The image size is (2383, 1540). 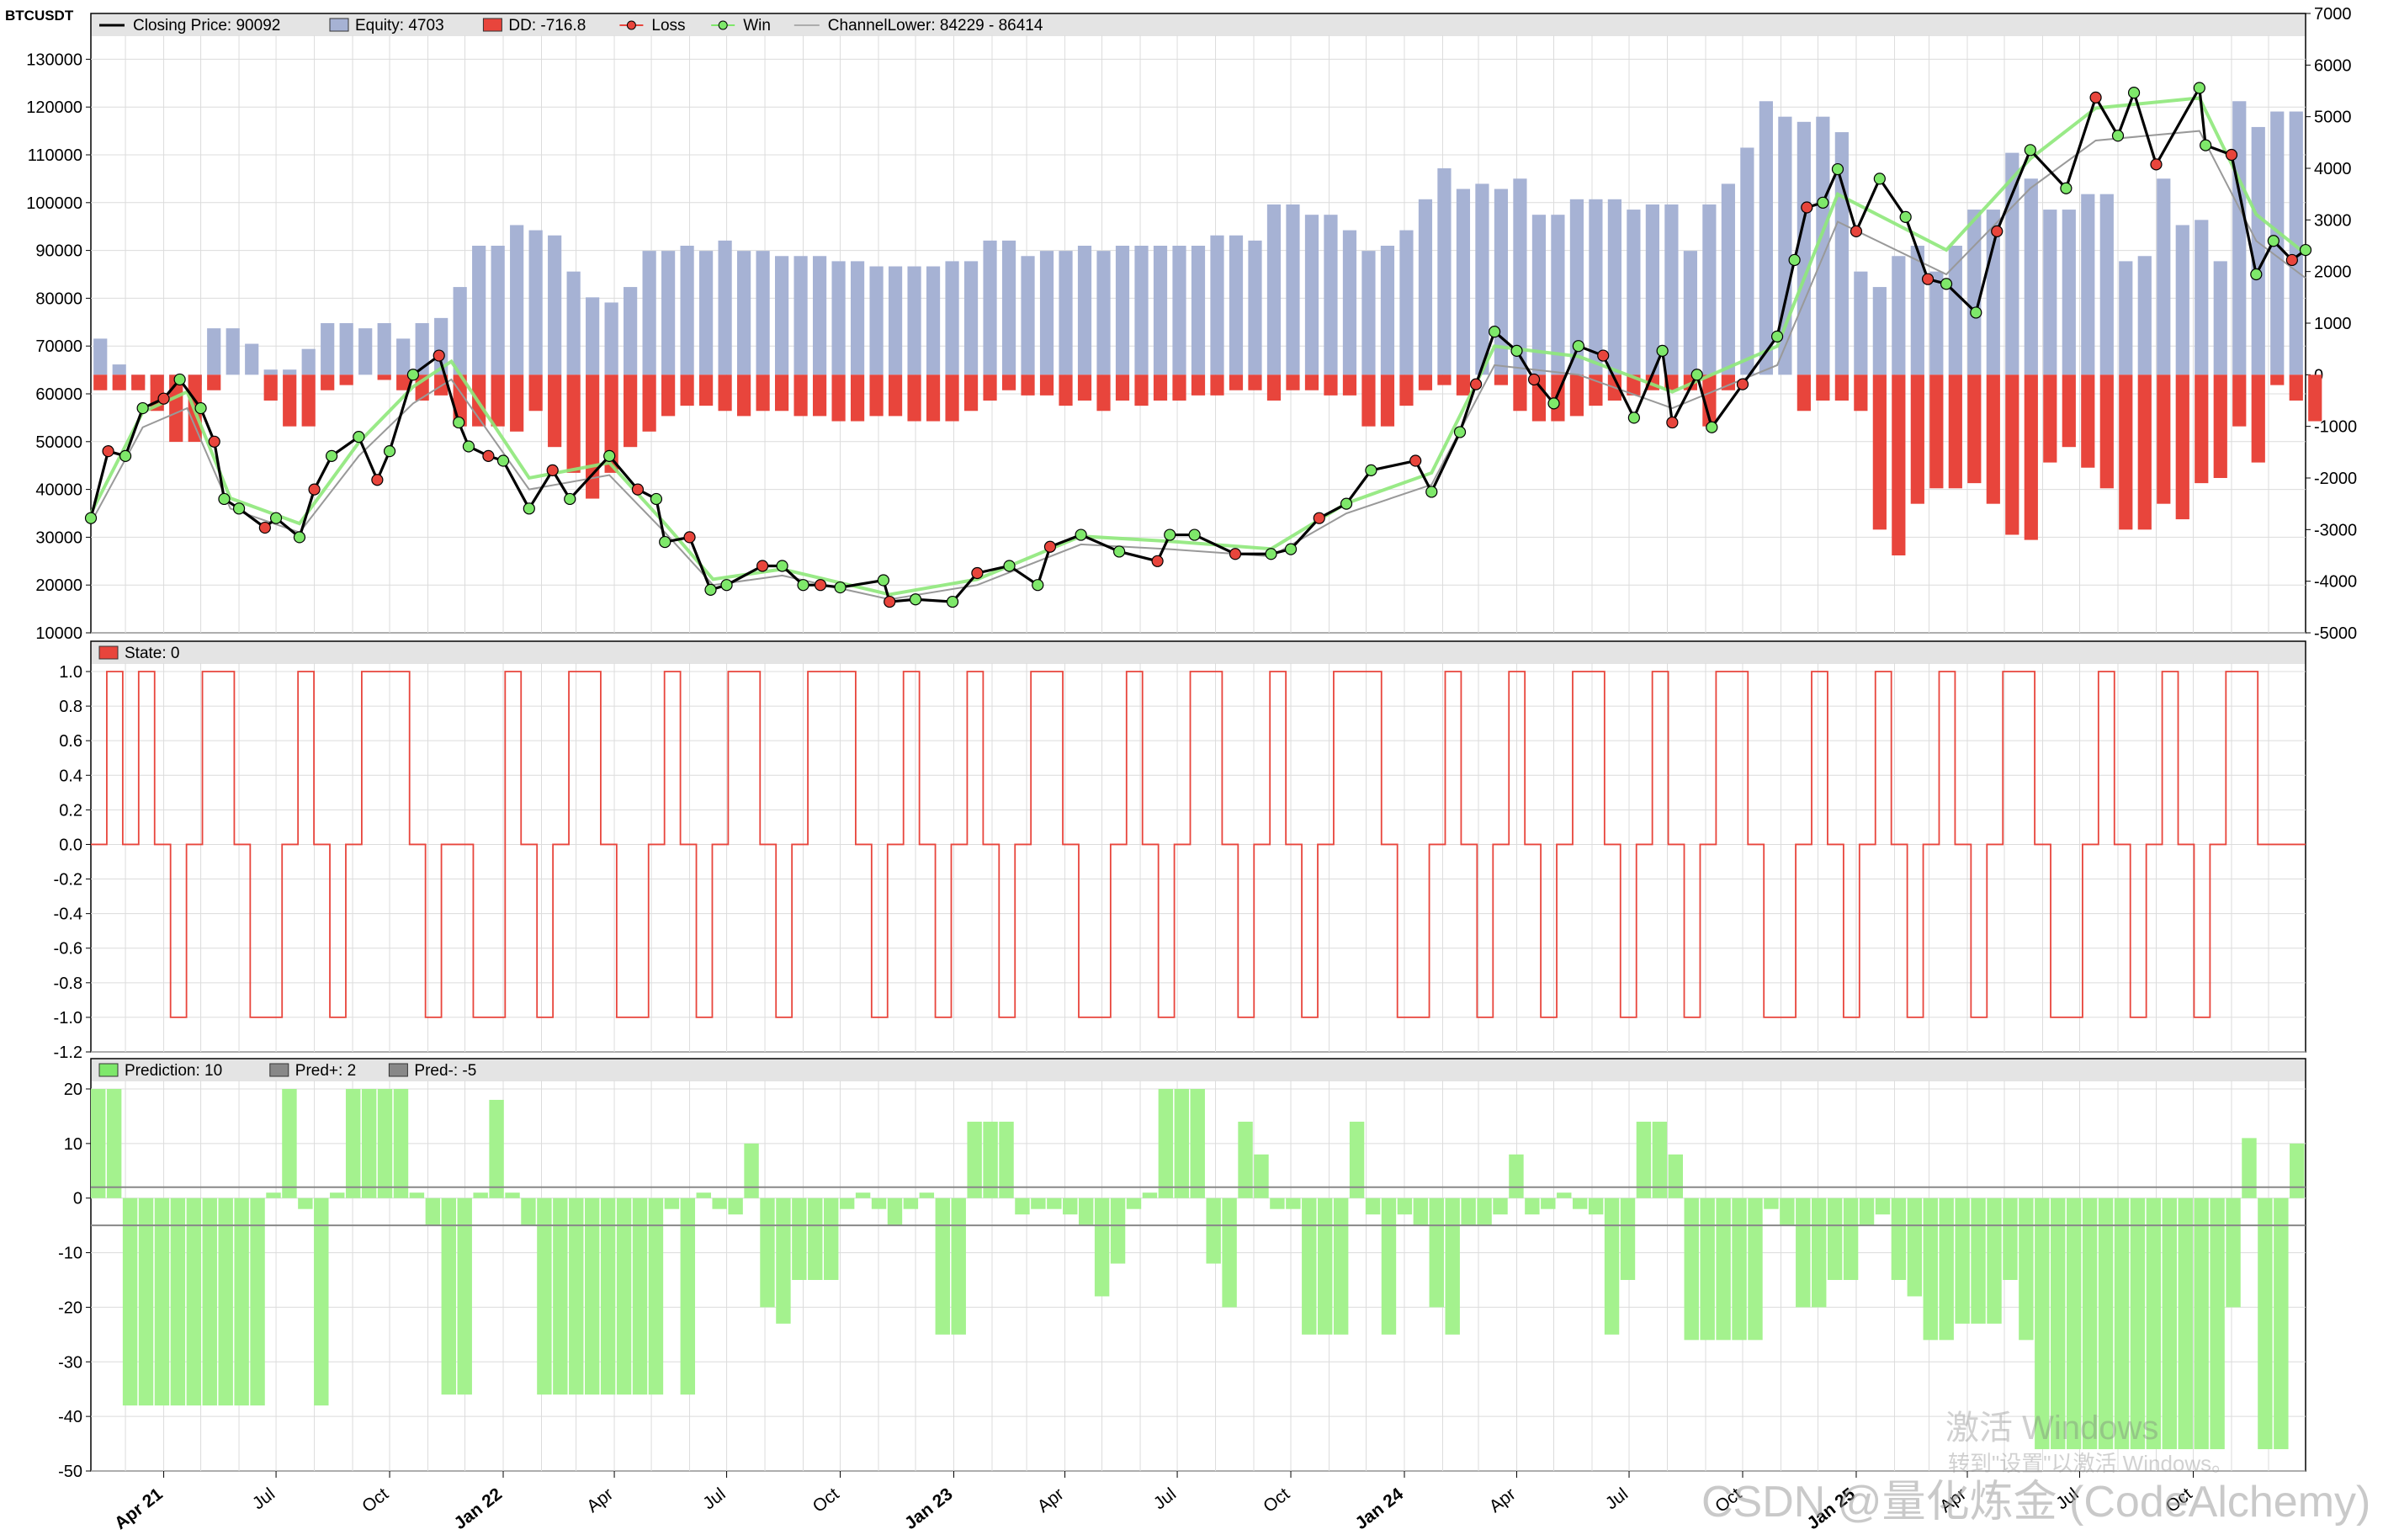 I want to click on y-tick-label-right: 5000, so click(x=2333, y=118).